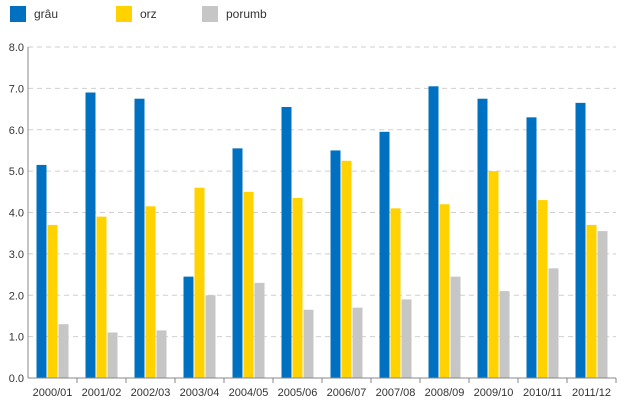 The image size is (624, 416). I want to click on legend: grâu orz porumb, so click(138, 14).